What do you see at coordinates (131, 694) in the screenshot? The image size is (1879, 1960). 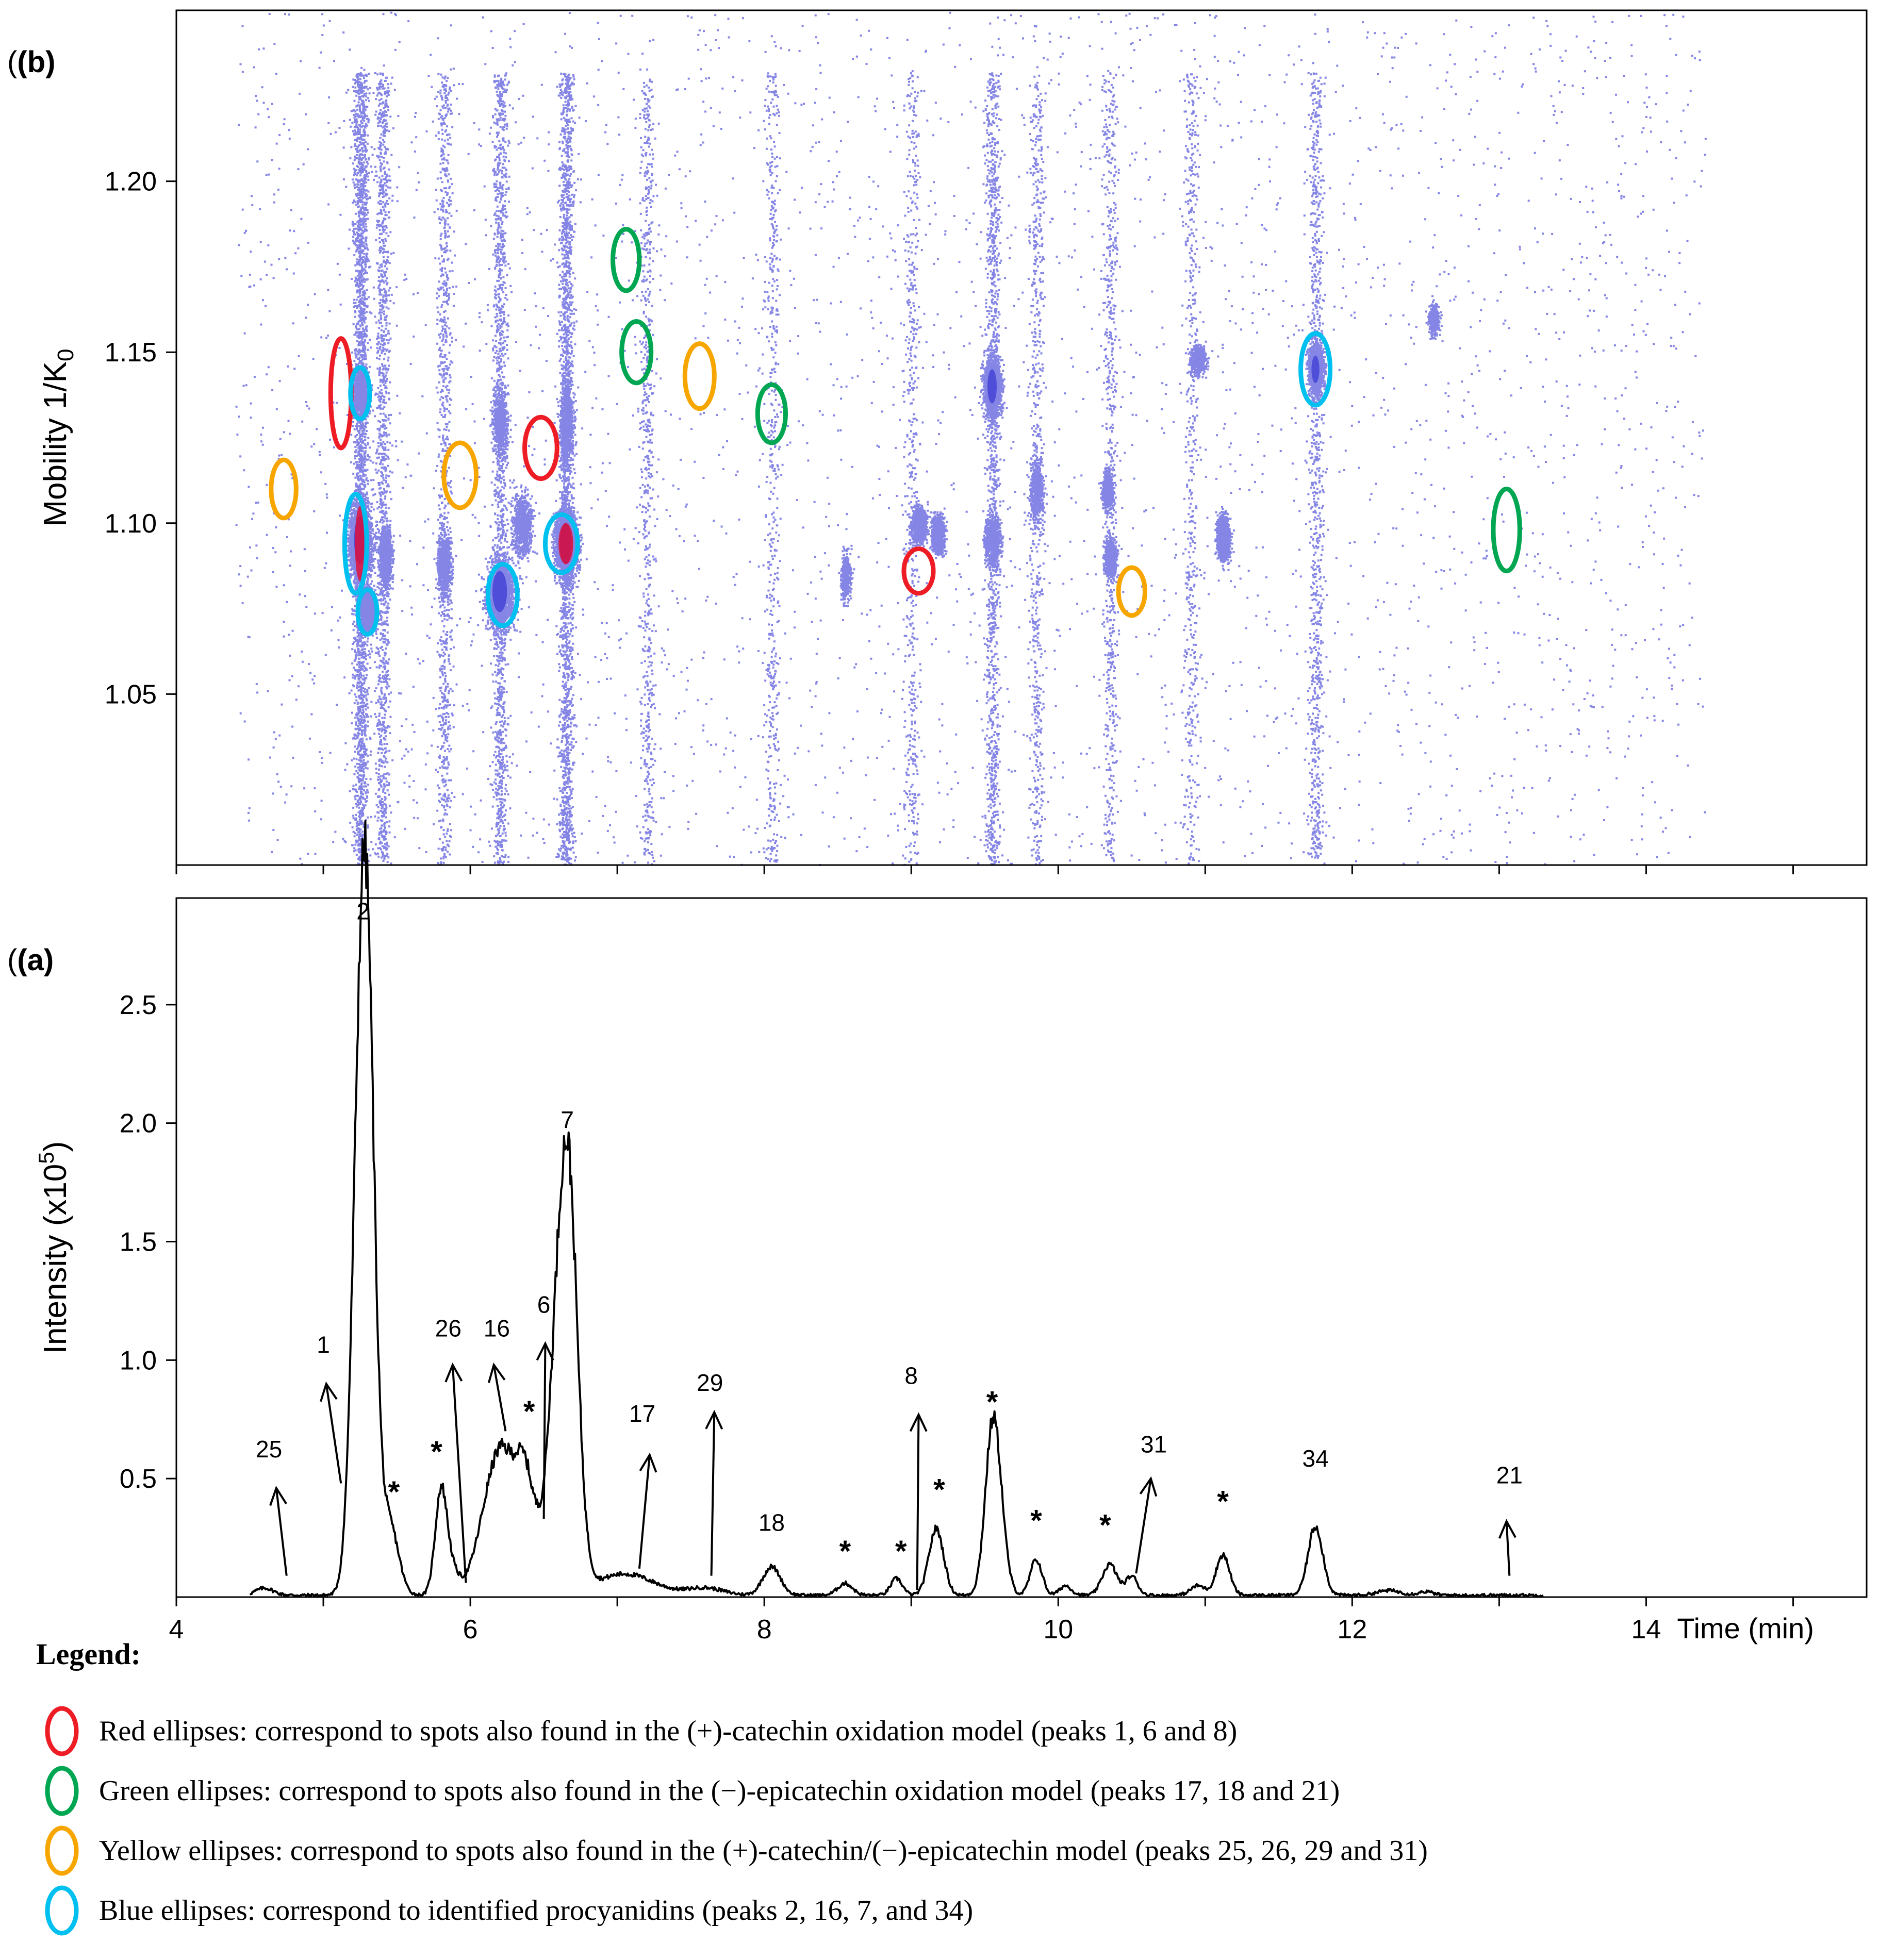 I see `heatmap-y-tick-label: 1.05` at bounding box center [131, 694].